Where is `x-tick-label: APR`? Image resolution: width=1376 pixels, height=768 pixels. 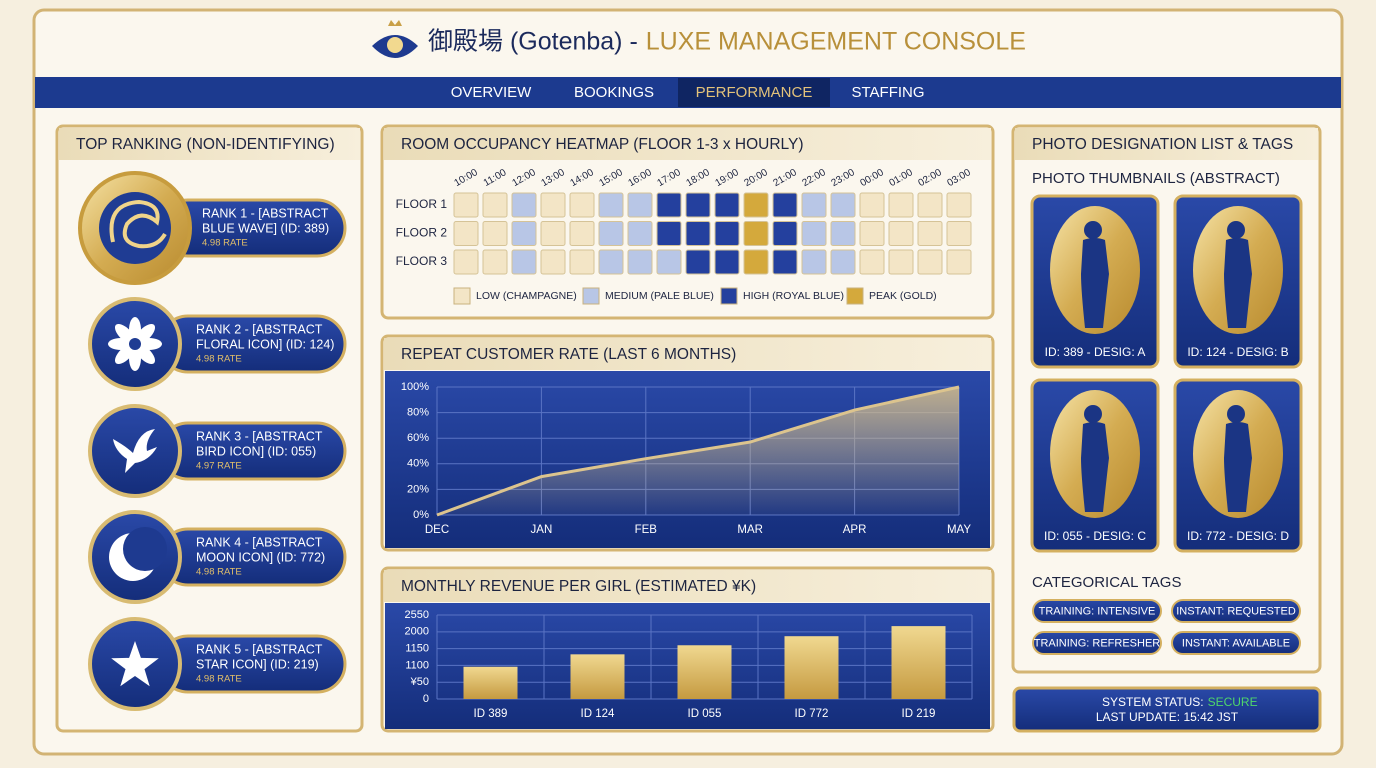 x-tick-label: APR is located at coordinates (855, 530).